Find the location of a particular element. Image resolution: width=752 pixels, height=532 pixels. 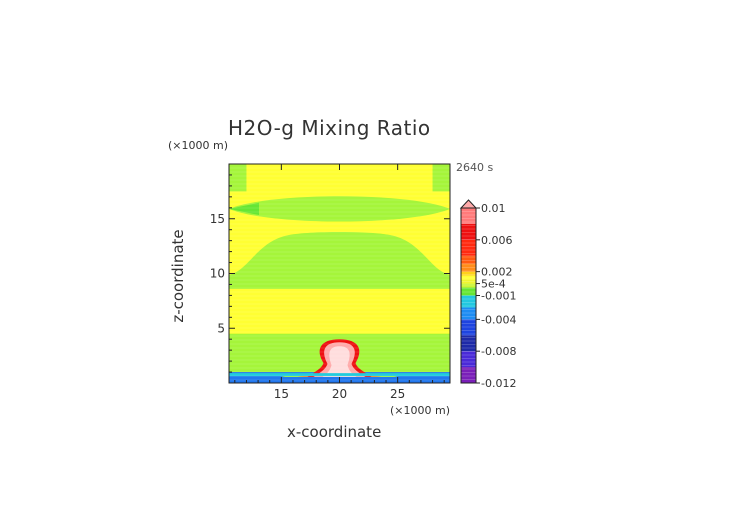

plot-axes: 15 20 25 5 10 15 is located at coordinates (330, 282).